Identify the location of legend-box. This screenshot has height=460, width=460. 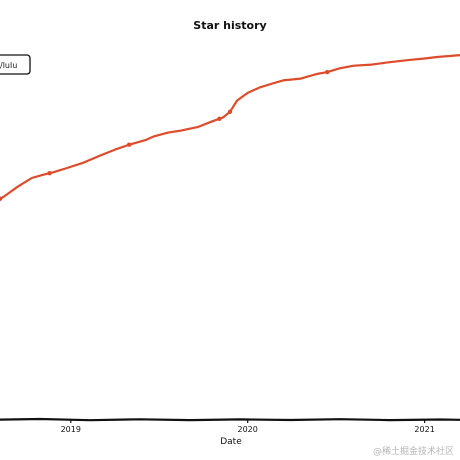
(15, 64).